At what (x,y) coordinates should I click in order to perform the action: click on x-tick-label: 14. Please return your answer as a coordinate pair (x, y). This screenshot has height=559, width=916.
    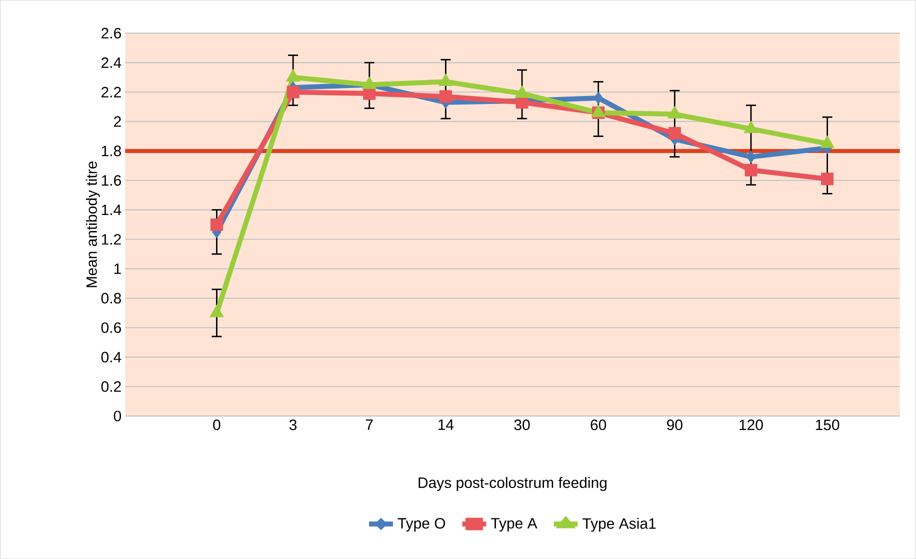
    Looking at the image, I should click on (446, 424).